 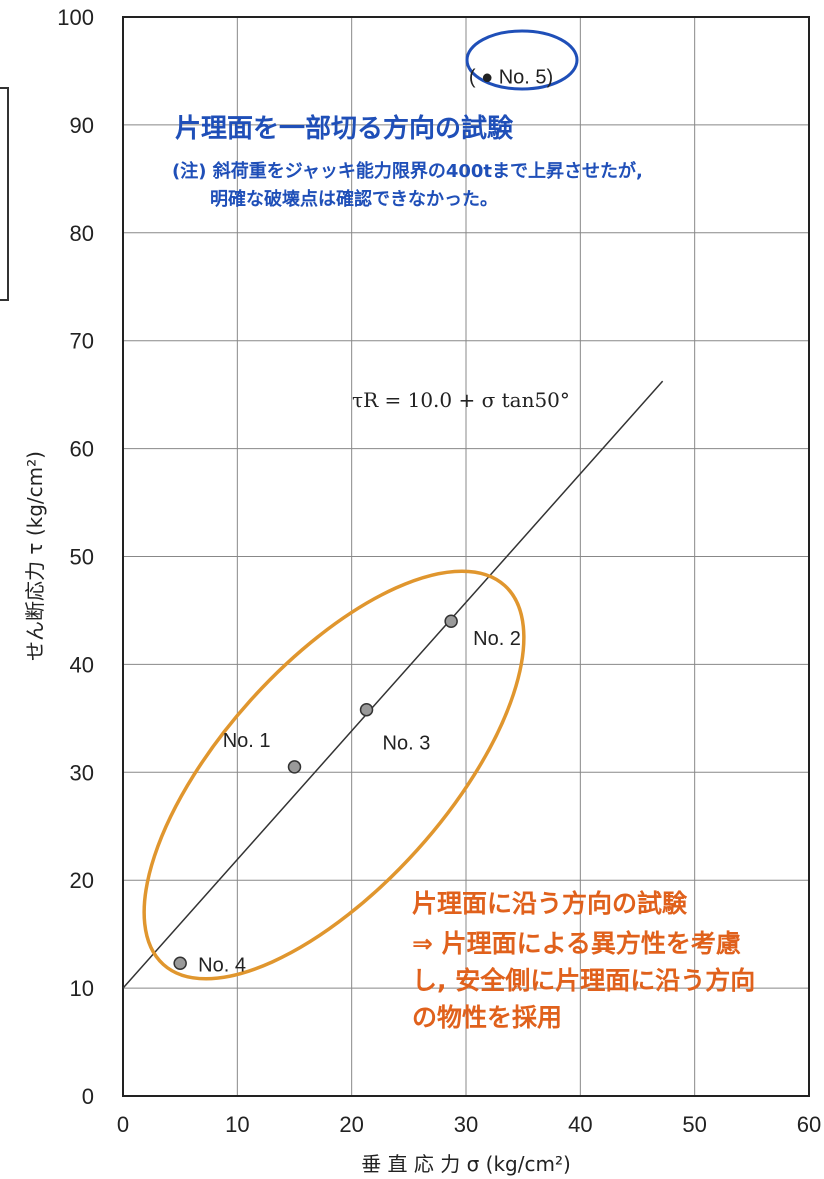 What do you see at coordinates (237, 1124) in the screenshot?
I see `x-tick-label: 10` at bounding box center [237, 1124].